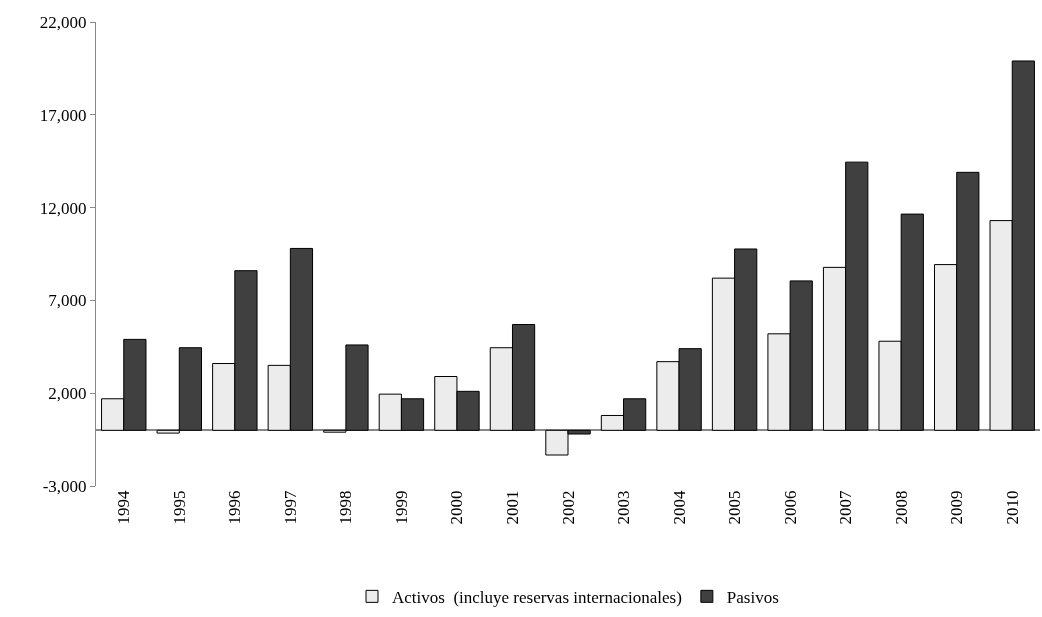 Image resolution: width=1042 pixels, height=617 pixels. I want to click on x-tick-label: 1994, so click(124, 507).